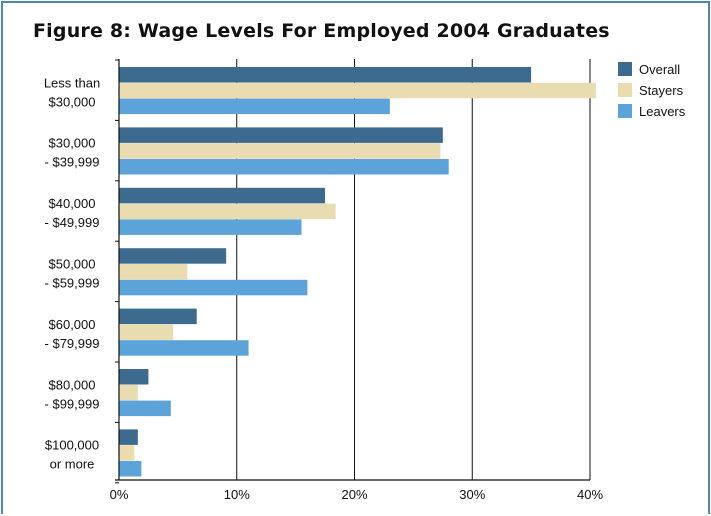 This screenshot has width=711, height=516. What do you see at coordinates (72, 203) in the screenshot?
I see `category-label-2-0: $40,000` at bounding box center [72, 203].